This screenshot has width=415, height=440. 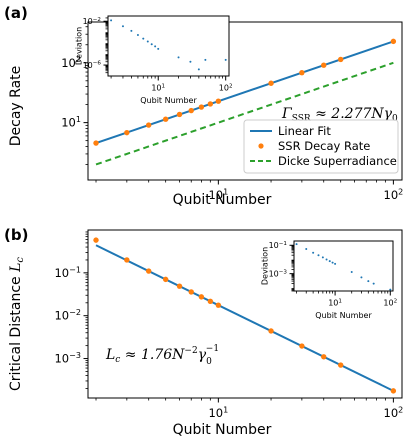 I want to click on panel-a-inset-y-tick-label-0-base: 10, so click(x=88, y=21).